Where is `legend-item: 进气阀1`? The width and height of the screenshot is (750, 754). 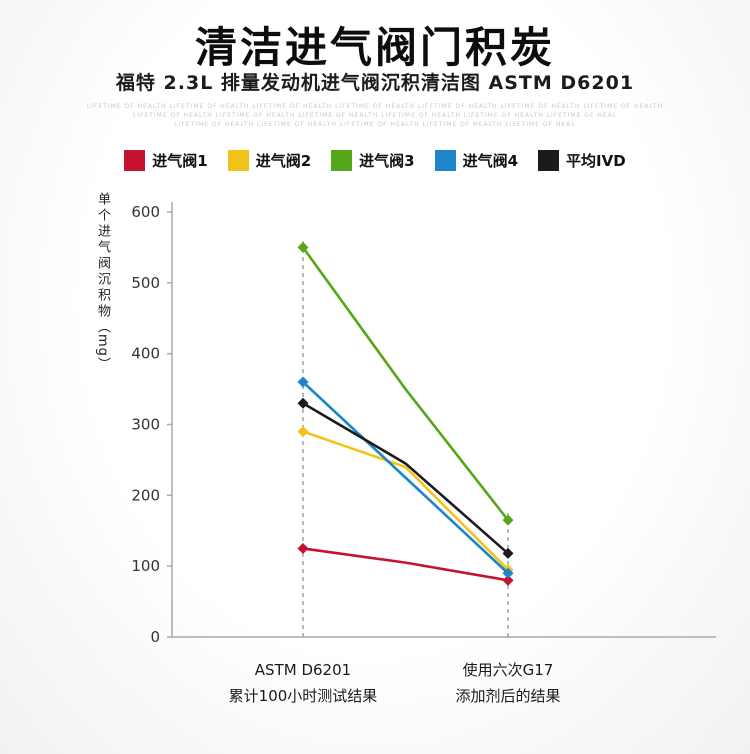 legend-item: 进气阀1 is located at coordinates (166, 160).